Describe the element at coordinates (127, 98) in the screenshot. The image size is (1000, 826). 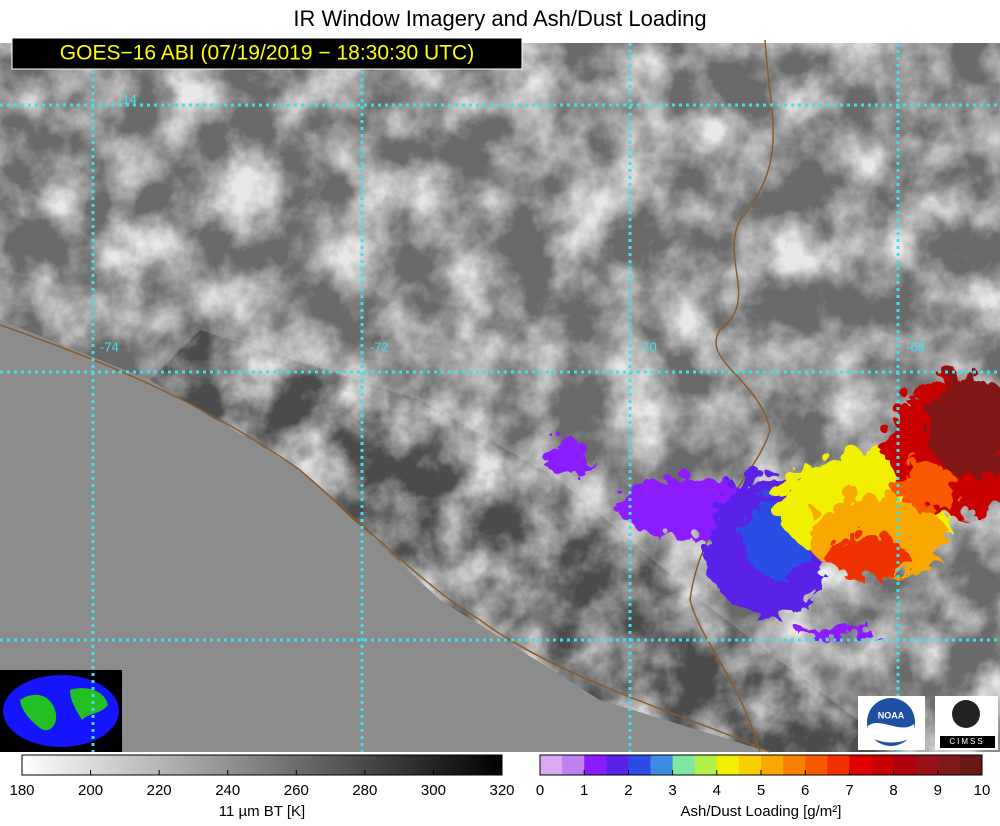
I see `grid-label: -14` at that location.